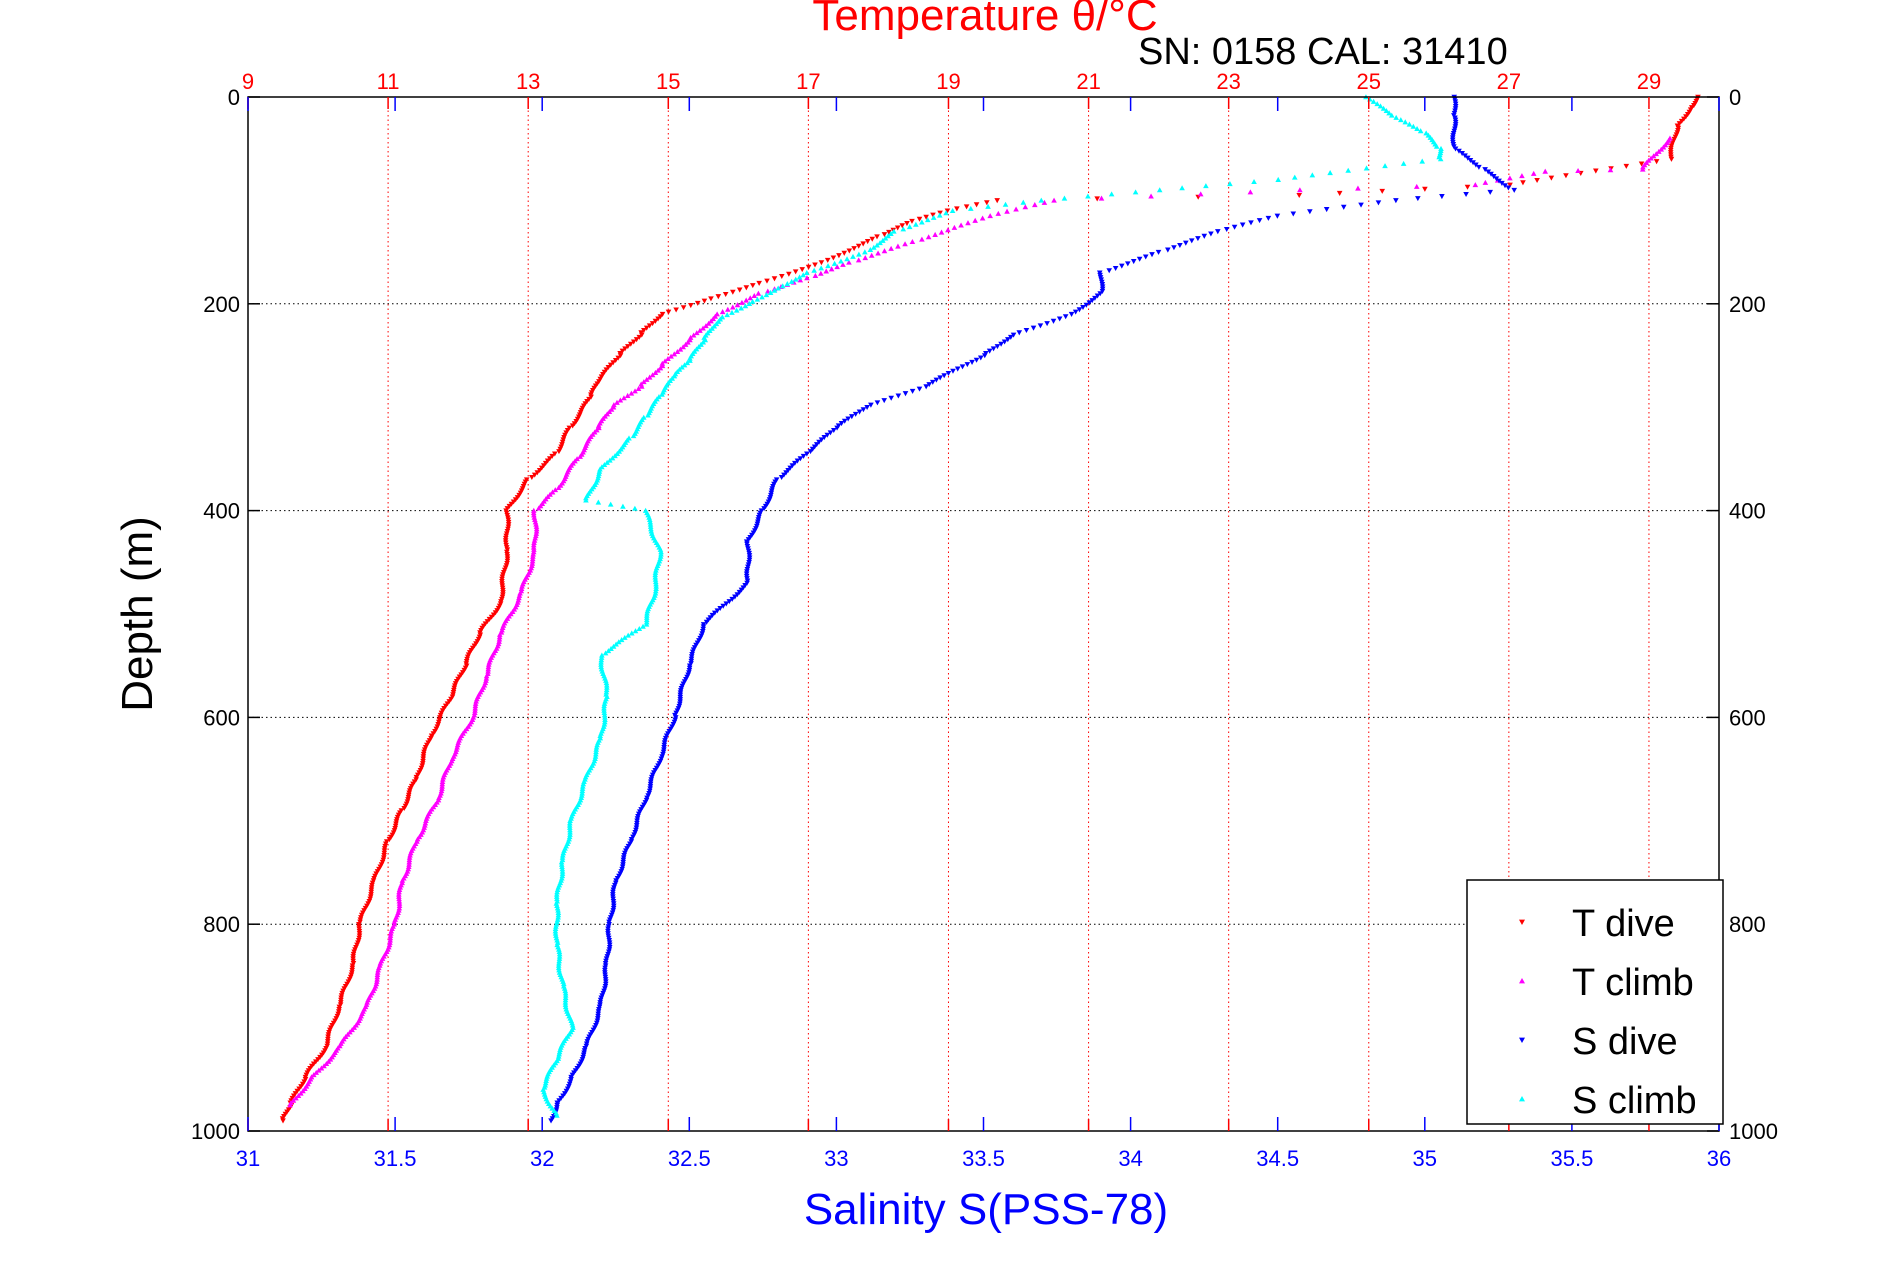 The height and width of the screenshot is (1262, 1891). What do you see at coordinates (1228, 81) in the screenshot?
I see `temperature-tick-label: 23` at bounding box center [1228, 81].